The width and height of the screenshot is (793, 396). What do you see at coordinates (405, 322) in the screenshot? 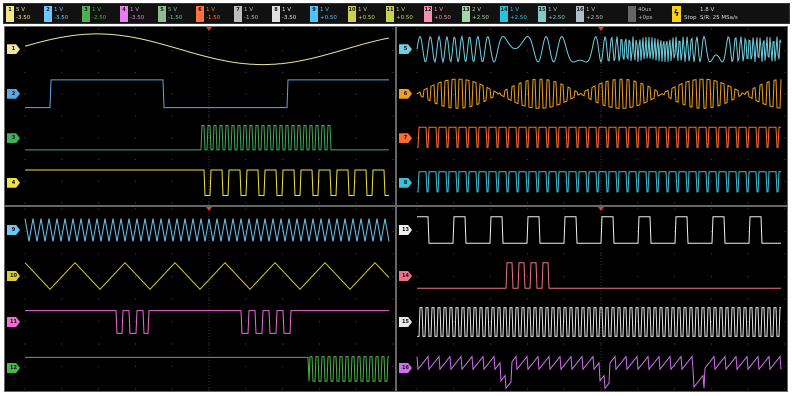
I see `channel-ground-marker: 15` at bounding box center [405, 322].